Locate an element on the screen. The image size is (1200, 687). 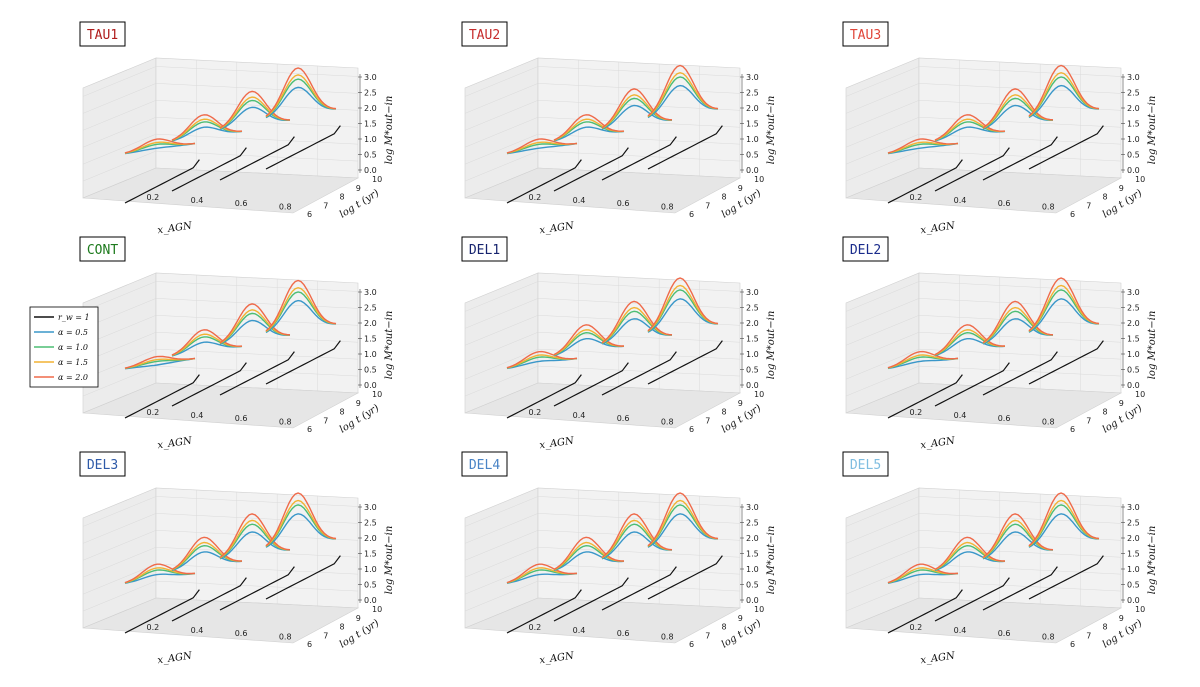
panel-title: TAU1 is located at coordinates (102, 35).